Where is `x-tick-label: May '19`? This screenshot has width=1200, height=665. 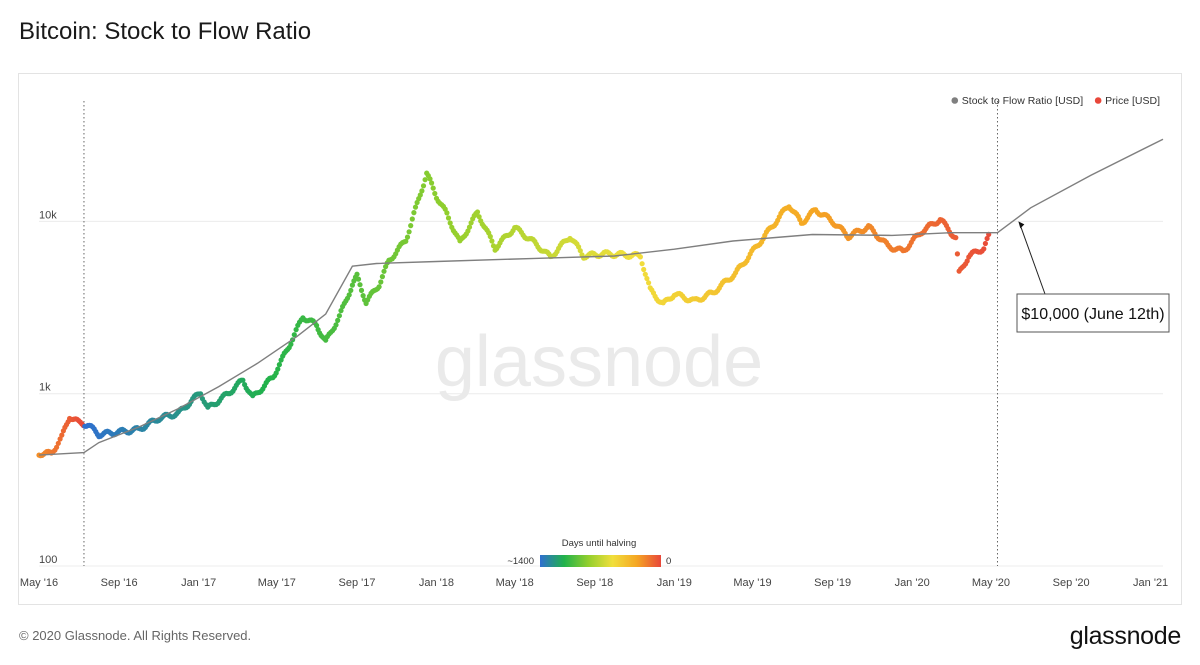
x-tick-label: May '19 is located at coordinates (752, 583).